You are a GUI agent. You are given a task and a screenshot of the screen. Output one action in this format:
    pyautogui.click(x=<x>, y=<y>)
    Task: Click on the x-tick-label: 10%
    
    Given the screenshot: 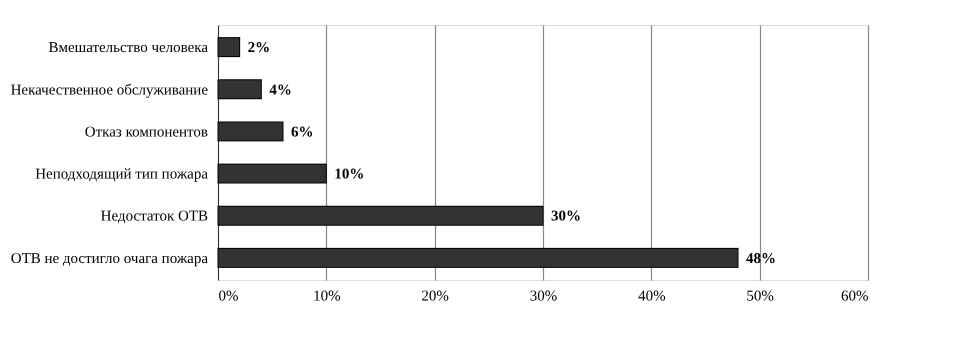 What is the action you would take?
    pyautogui.click(x=327, y=296)
    